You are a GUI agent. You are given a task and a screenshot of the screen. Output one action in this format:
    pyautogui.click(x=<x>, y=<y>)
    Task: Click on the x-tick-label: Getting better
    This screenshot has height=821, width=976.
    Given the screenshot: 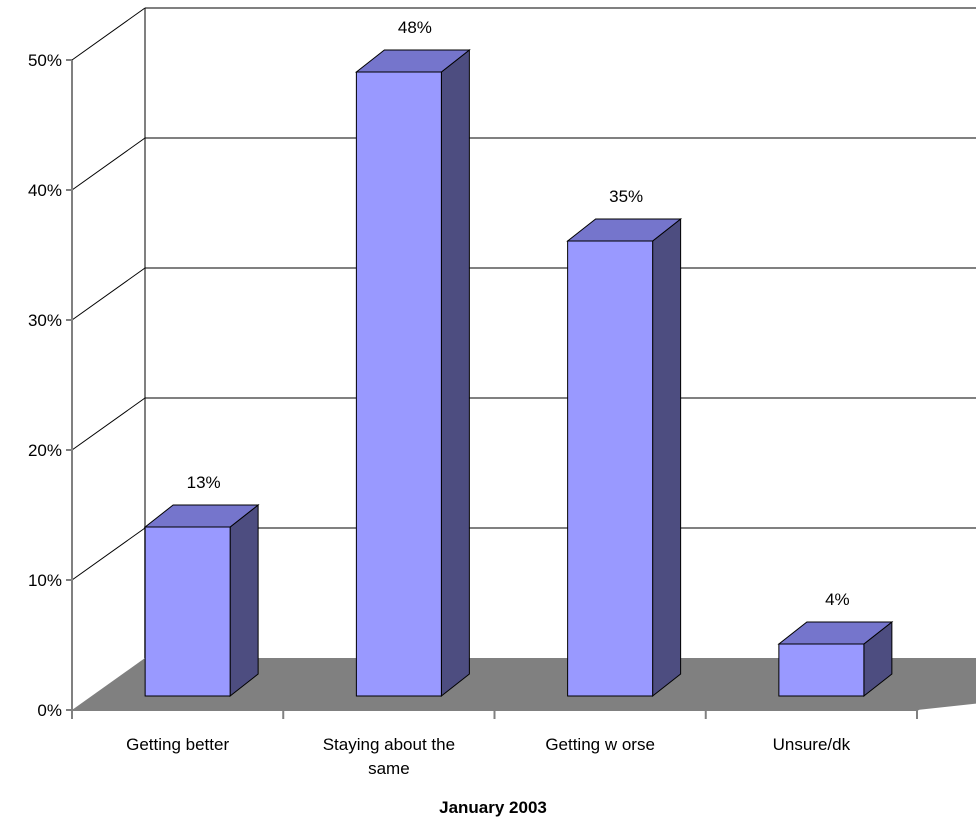 What is the action you would take?
    pyautogui.click(x=177, y=744)
    